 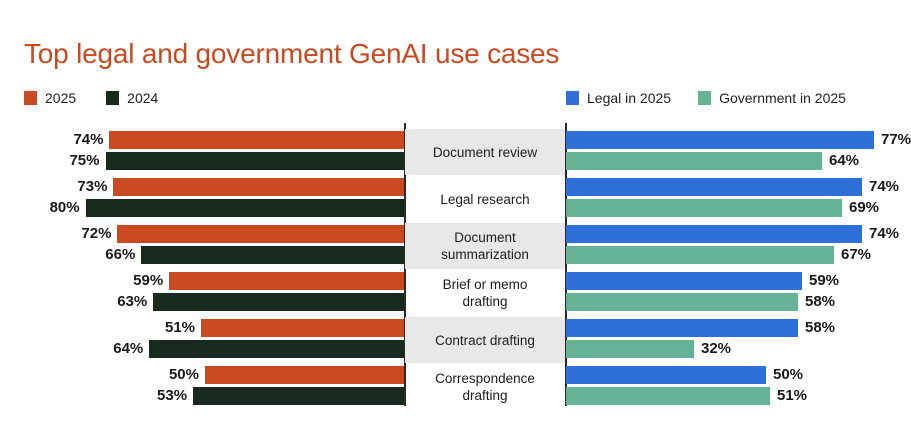 I want to click on legend-label: Legal in 2025, so click(x=629, y=98).